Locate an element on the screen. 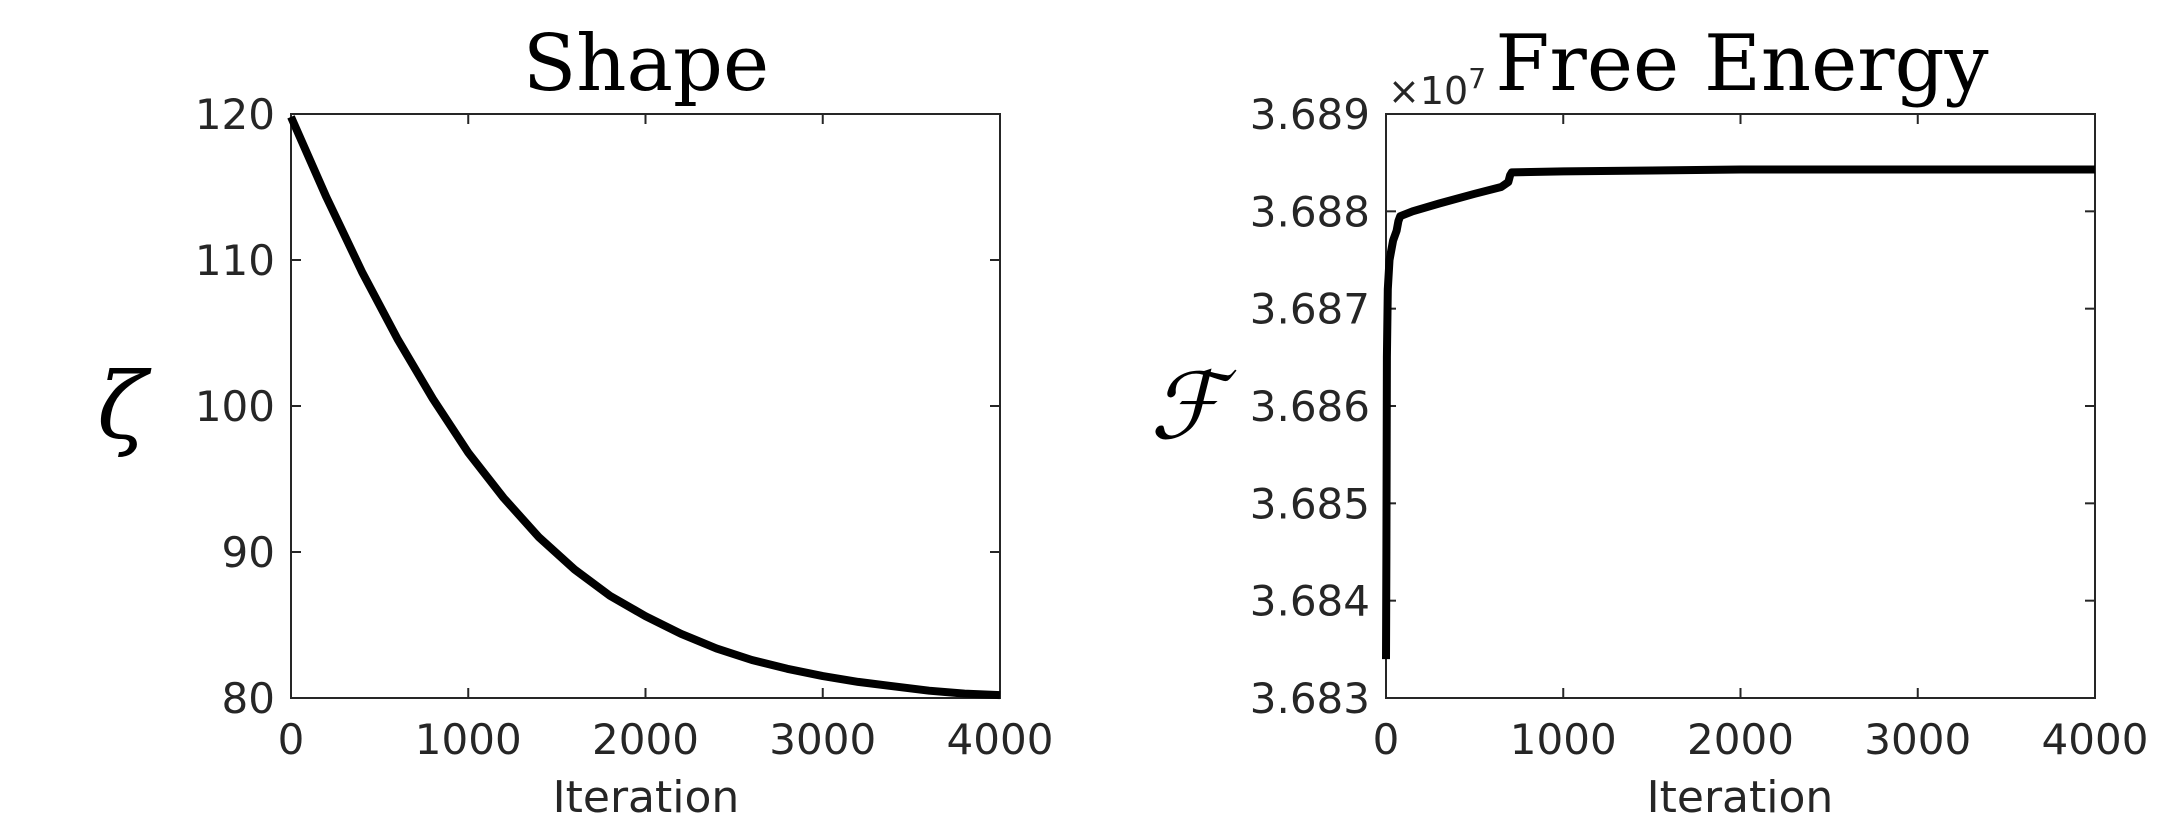 The image size is (2162, 829). shape-chart-title: Shape is located at coordinates (646, 64).